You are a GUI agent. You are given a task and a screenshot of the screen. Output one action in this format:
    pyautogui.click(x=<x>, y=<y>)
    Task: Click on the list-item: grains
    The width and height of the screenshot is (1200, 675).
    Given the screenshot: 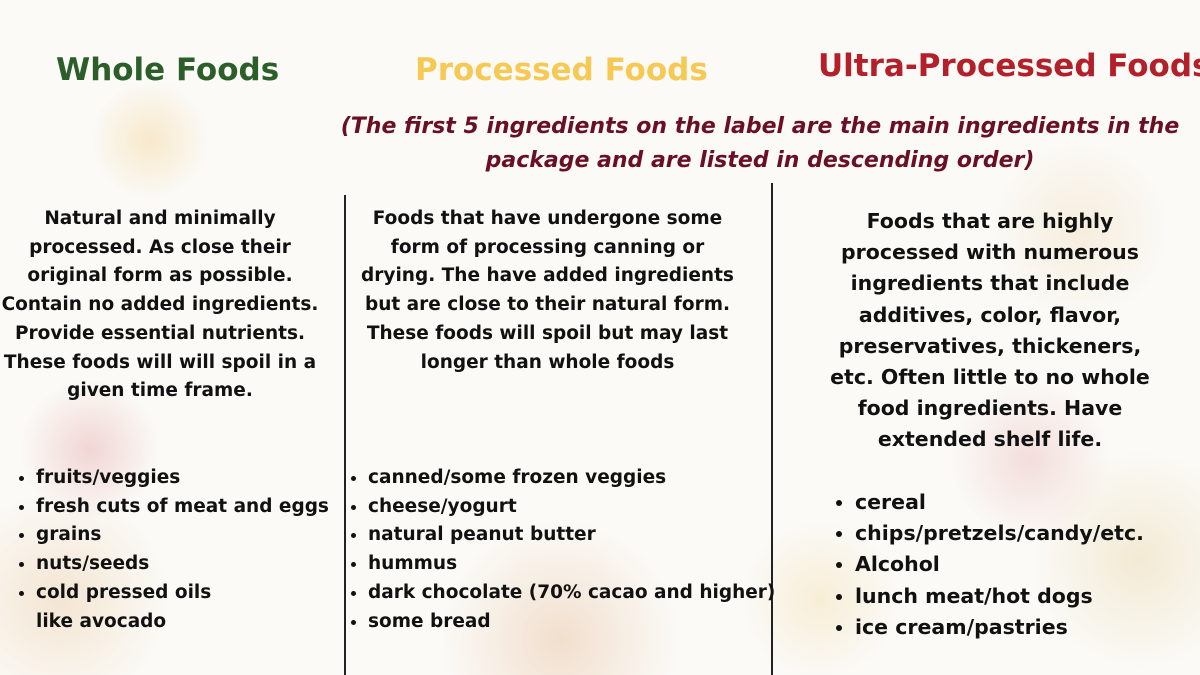 What is the action you would take?
    pyautogui.click(x=196, y=535)
    